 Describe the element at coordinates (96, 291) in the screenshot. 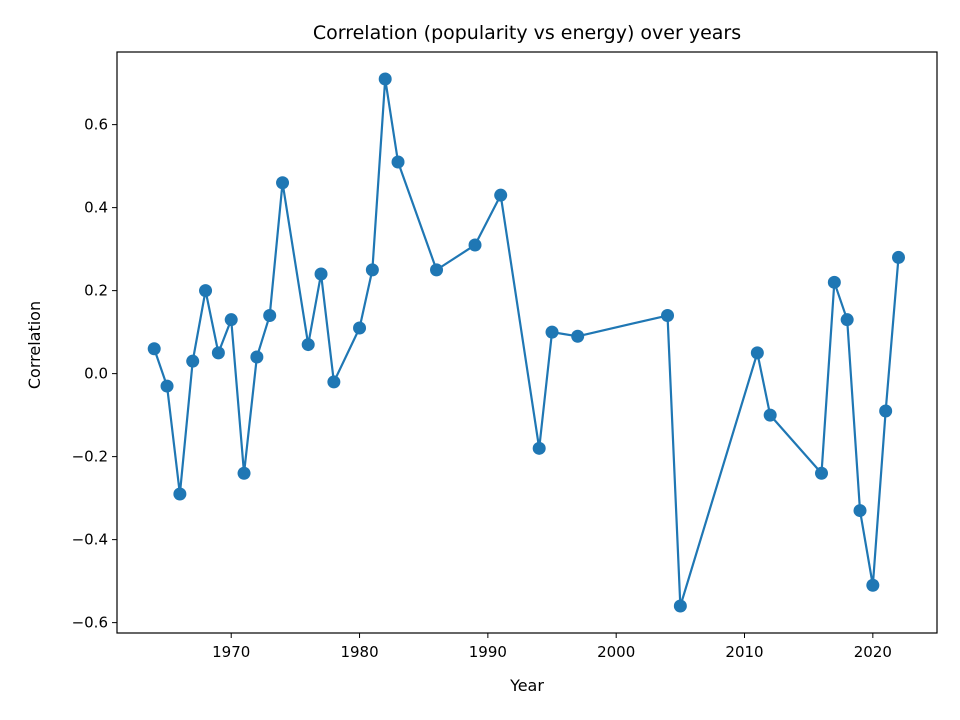

I see `y-tick-label: 0.2` at that location.